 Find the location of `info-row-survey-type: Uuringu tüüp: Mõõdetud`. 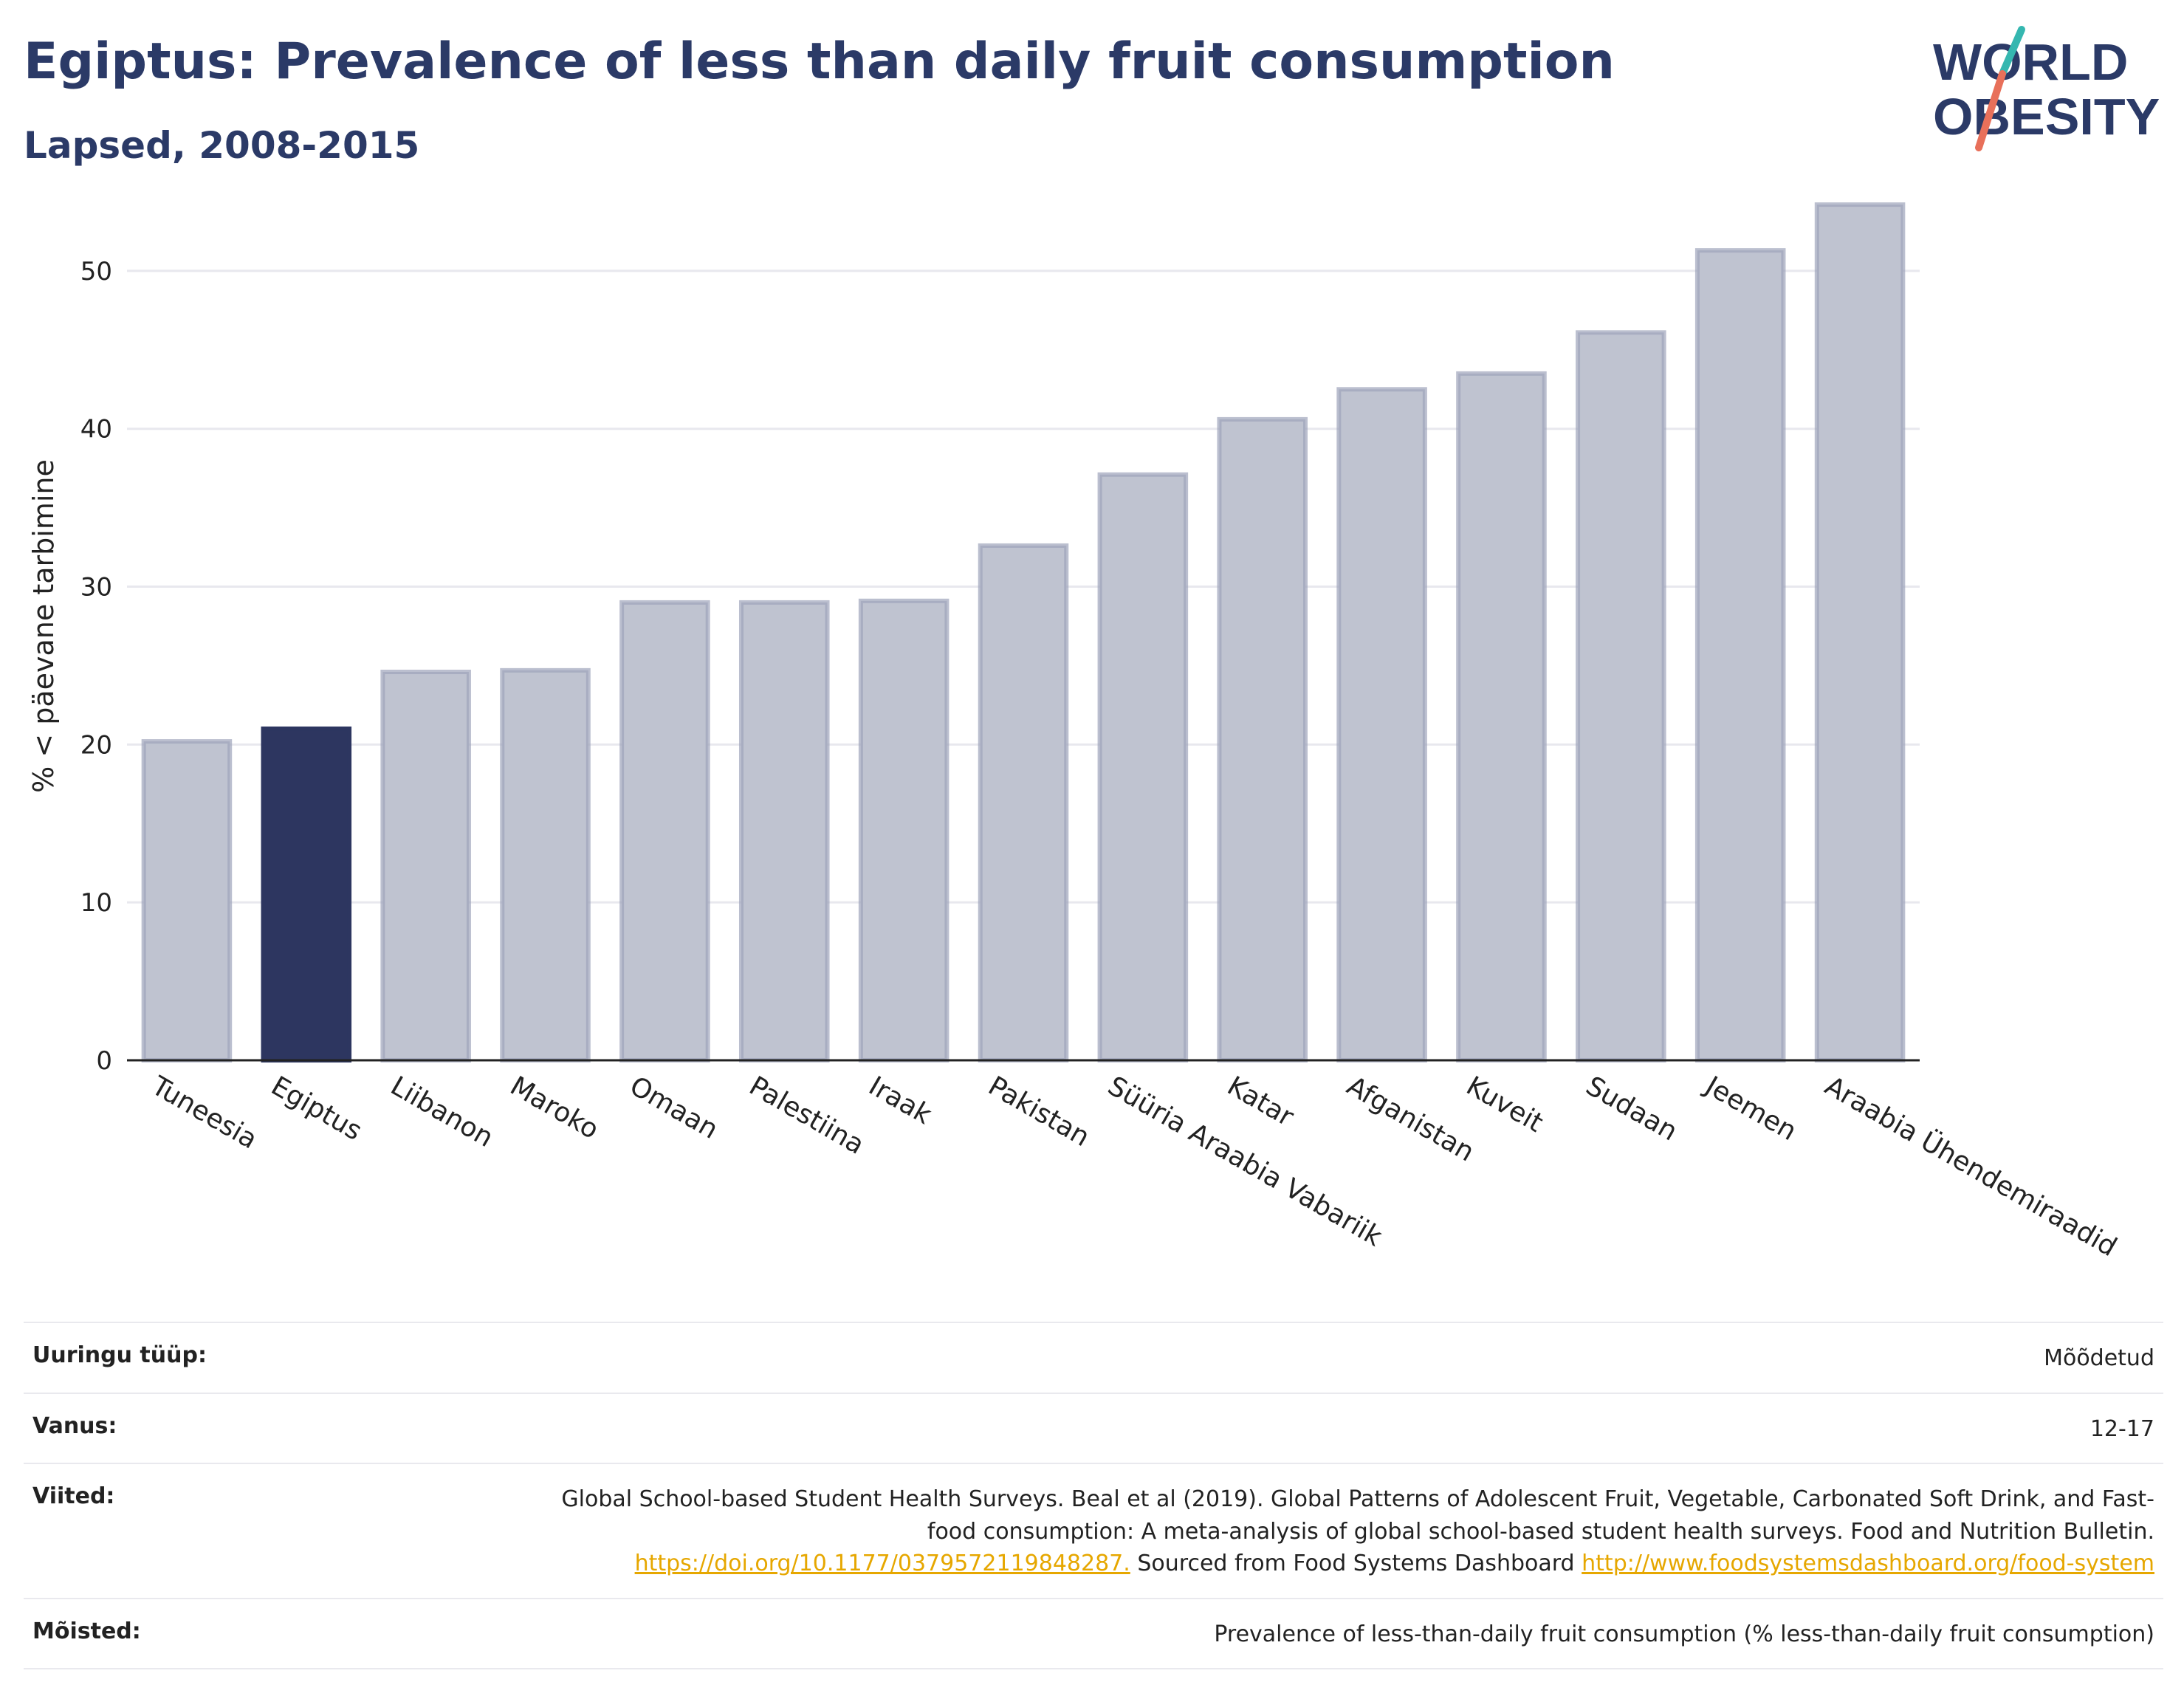

info-row-survey-type: Uuringu tüüp: Mõõdetud is located at coordinates (1093, 1357).